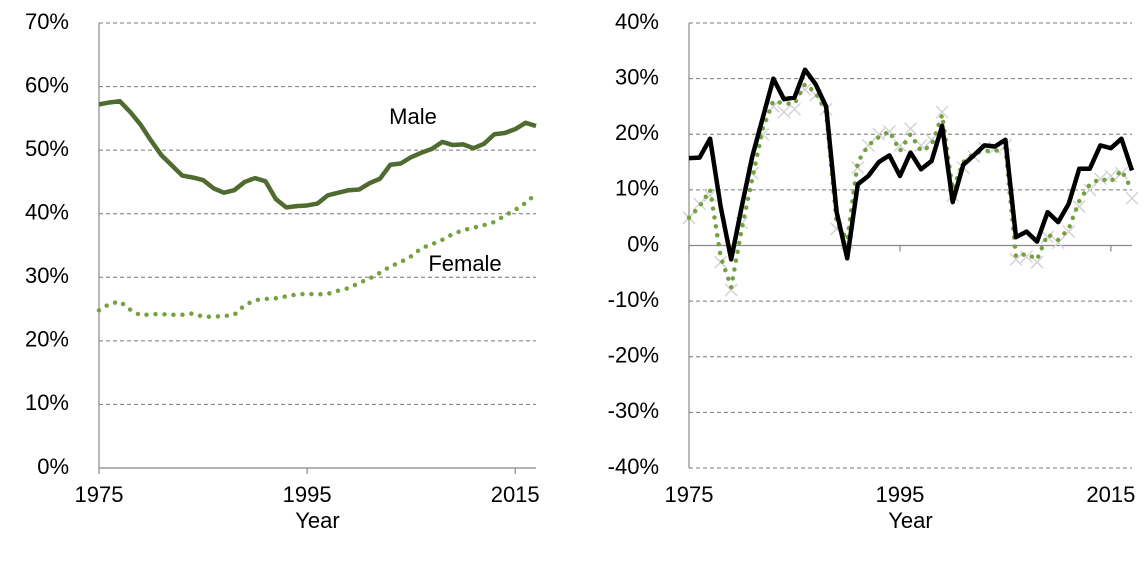 The width and height of the screenshot is (1146, 568). I want to click on y-tick-label: -10%, so click(633, 299).